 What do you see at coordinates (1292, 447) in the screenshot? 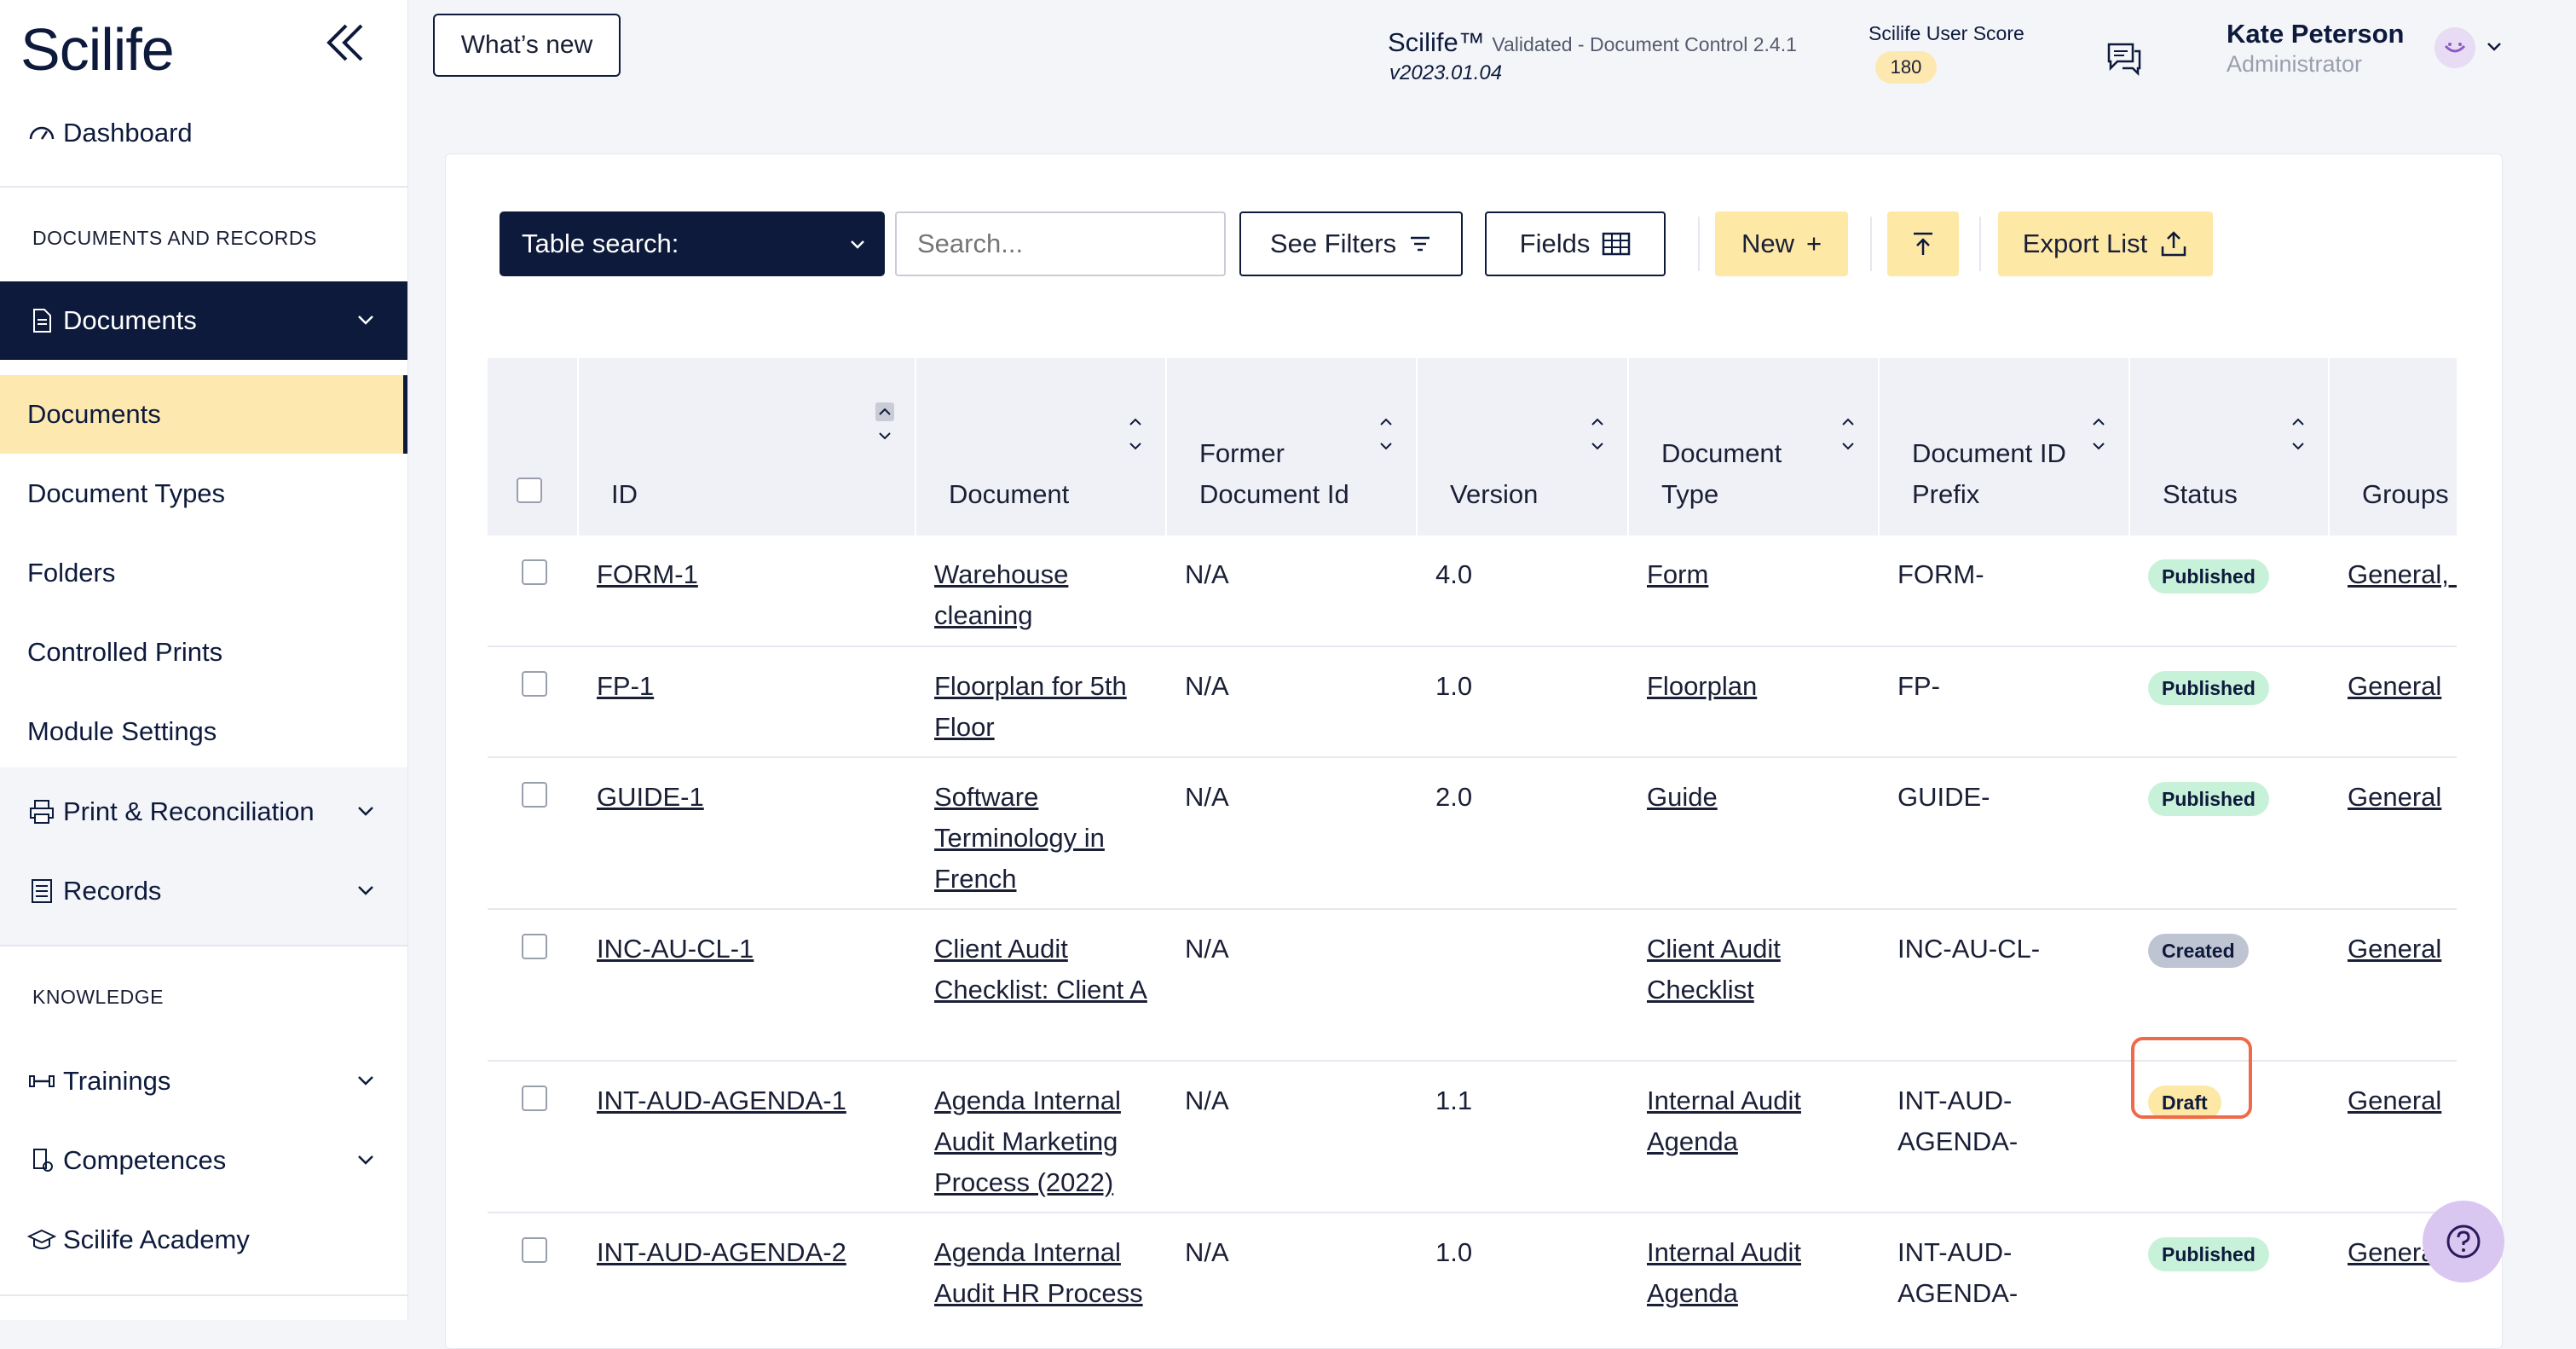
I see `column-header-former-document-id: Former Document Id` at bounding box center [1292, 447].